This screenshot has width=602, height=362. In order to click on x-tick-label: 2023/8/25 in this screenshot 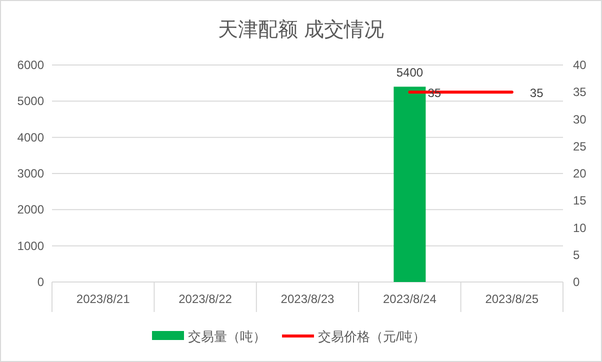, I will do `click(512, 299)`.